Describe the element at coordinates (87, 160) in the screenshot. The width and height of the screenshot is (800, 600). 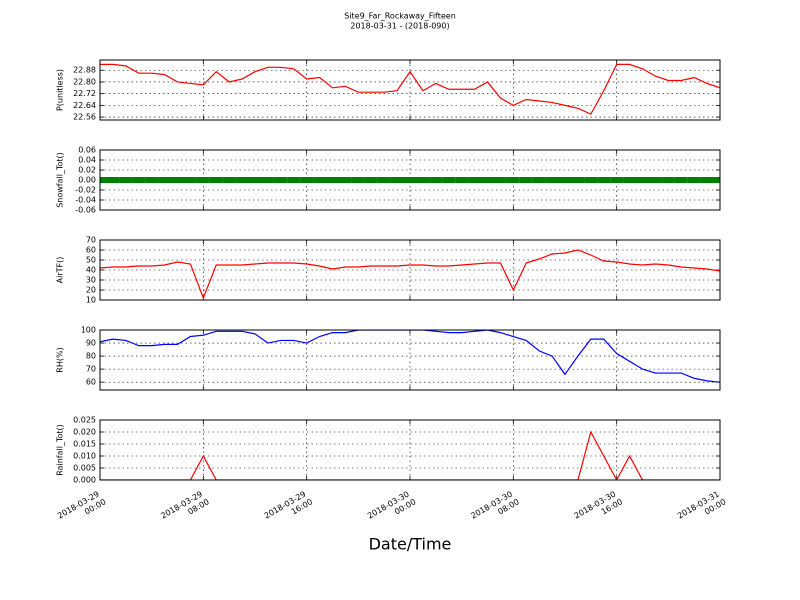
I see `y-tick-label: 0.04` at that location.